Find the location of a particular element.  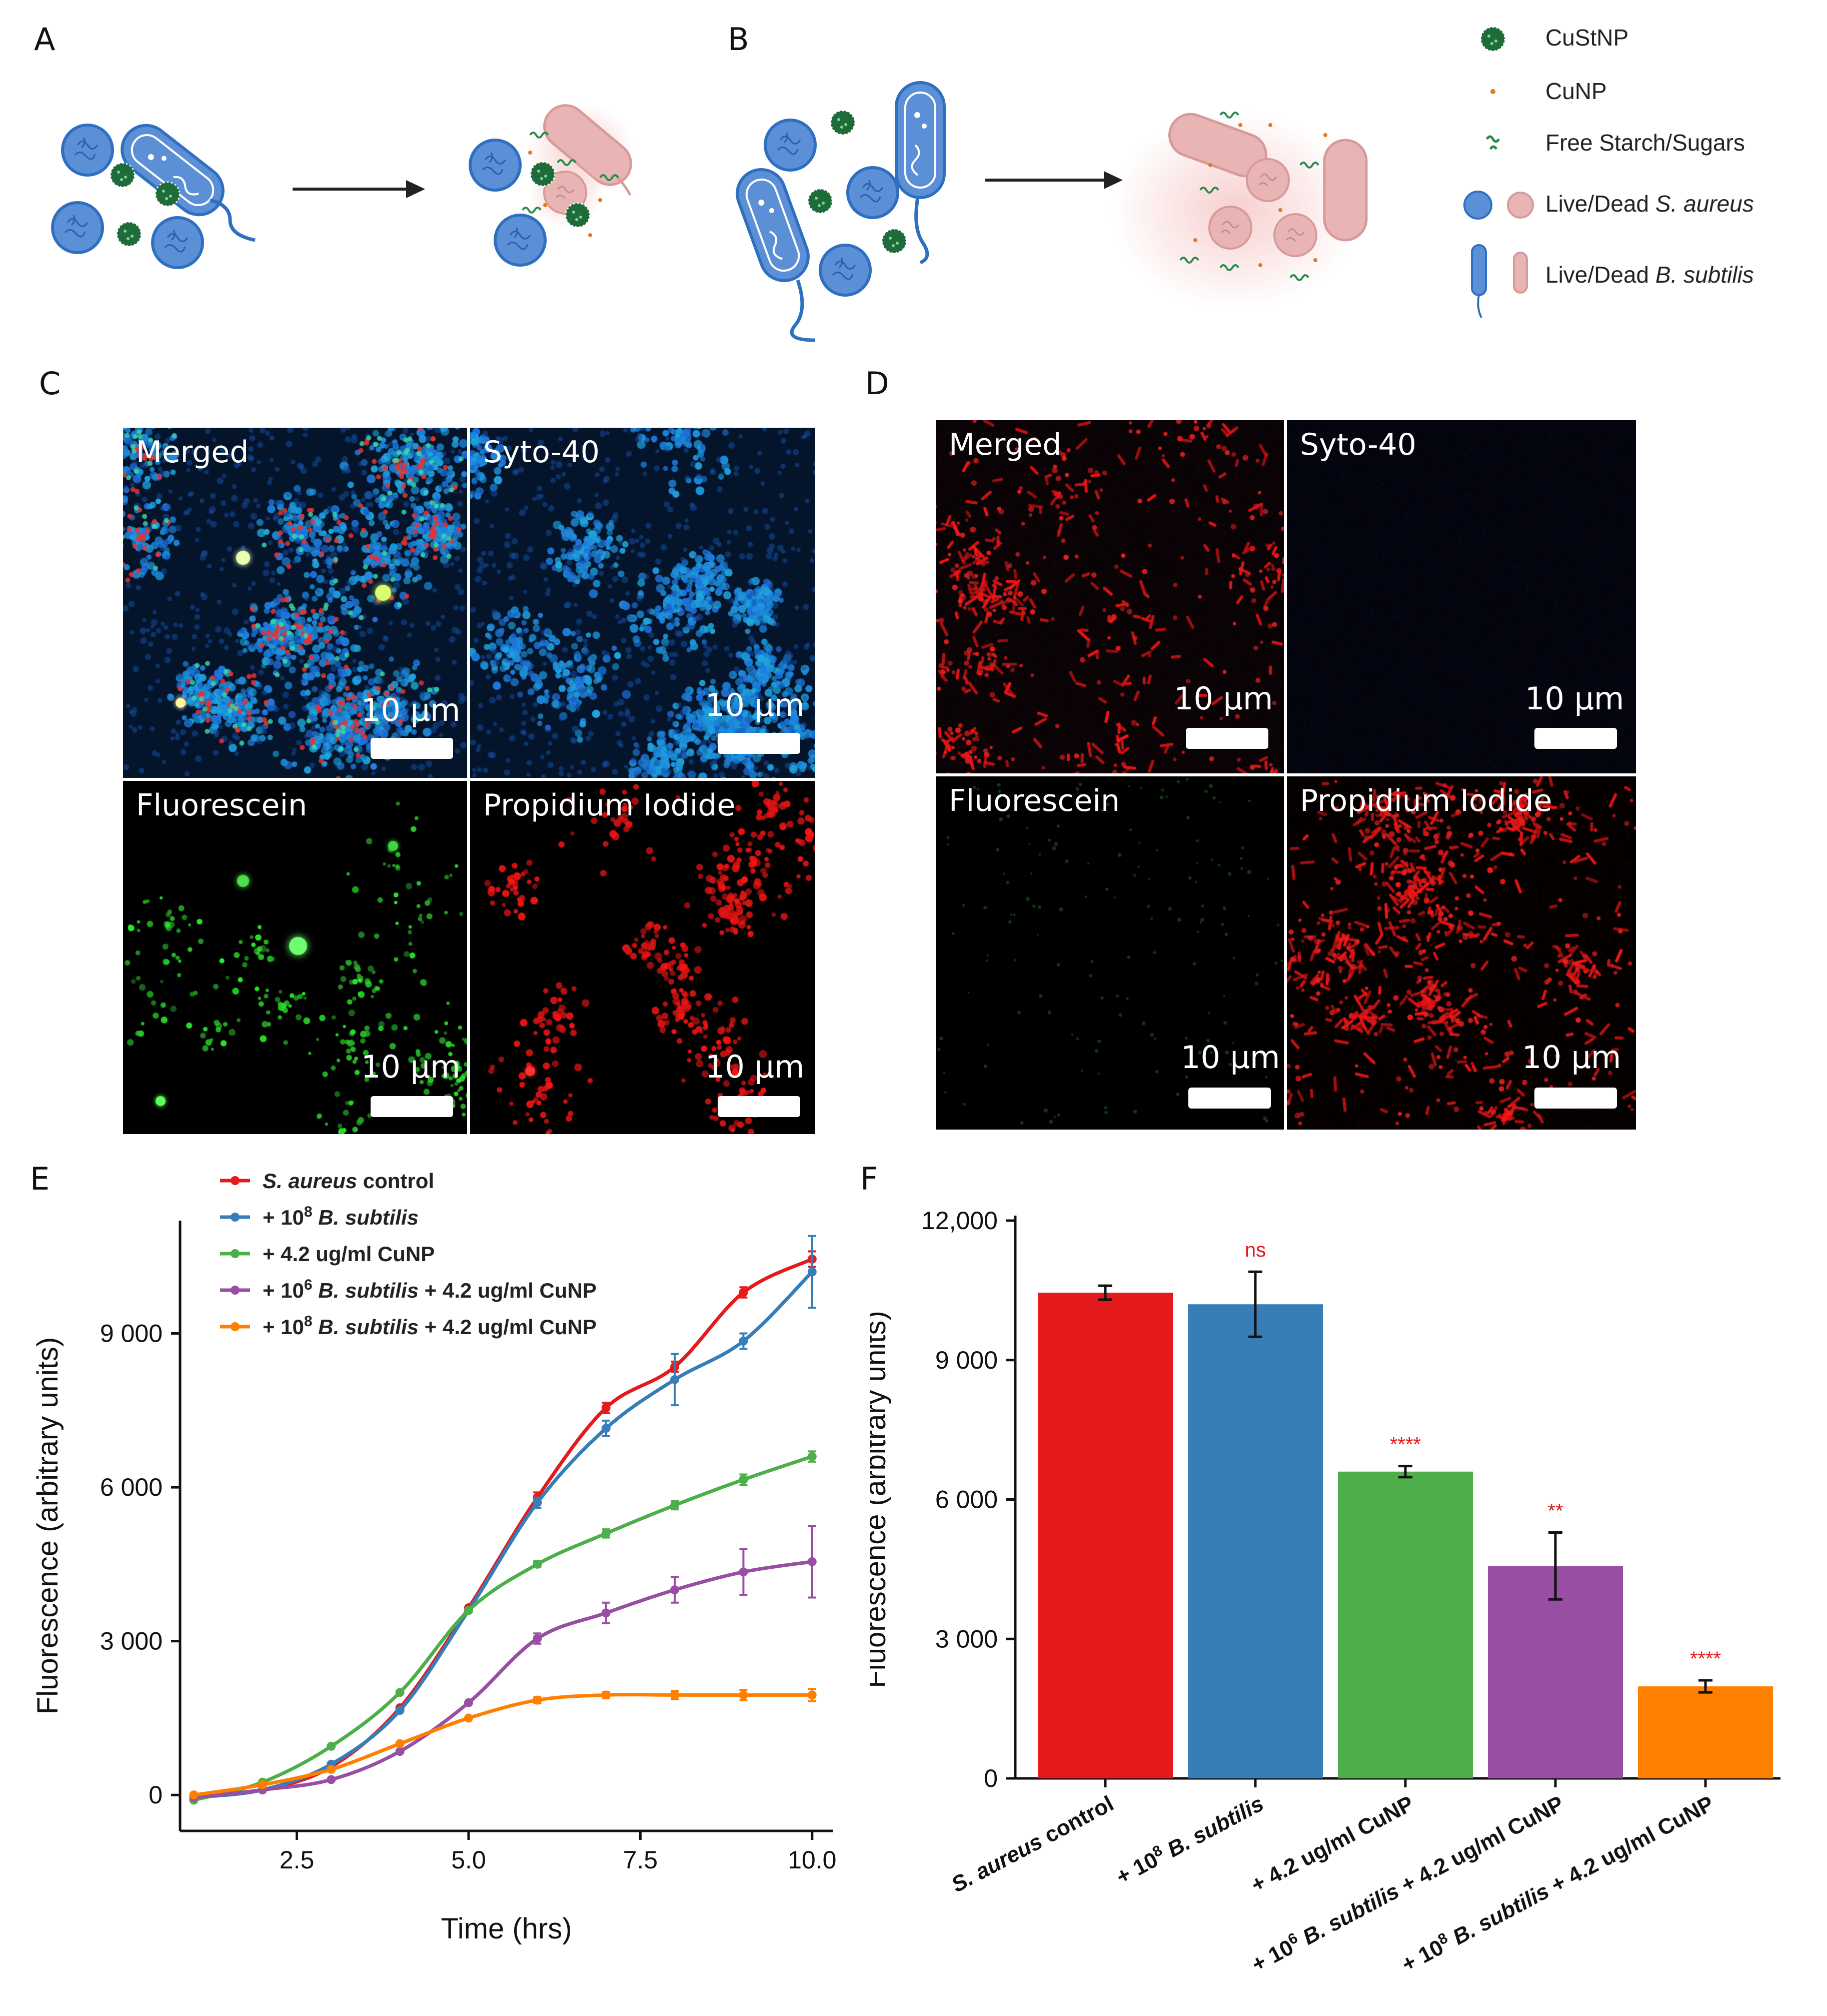

panel-label-b: B is located at coordinates (739, 39).